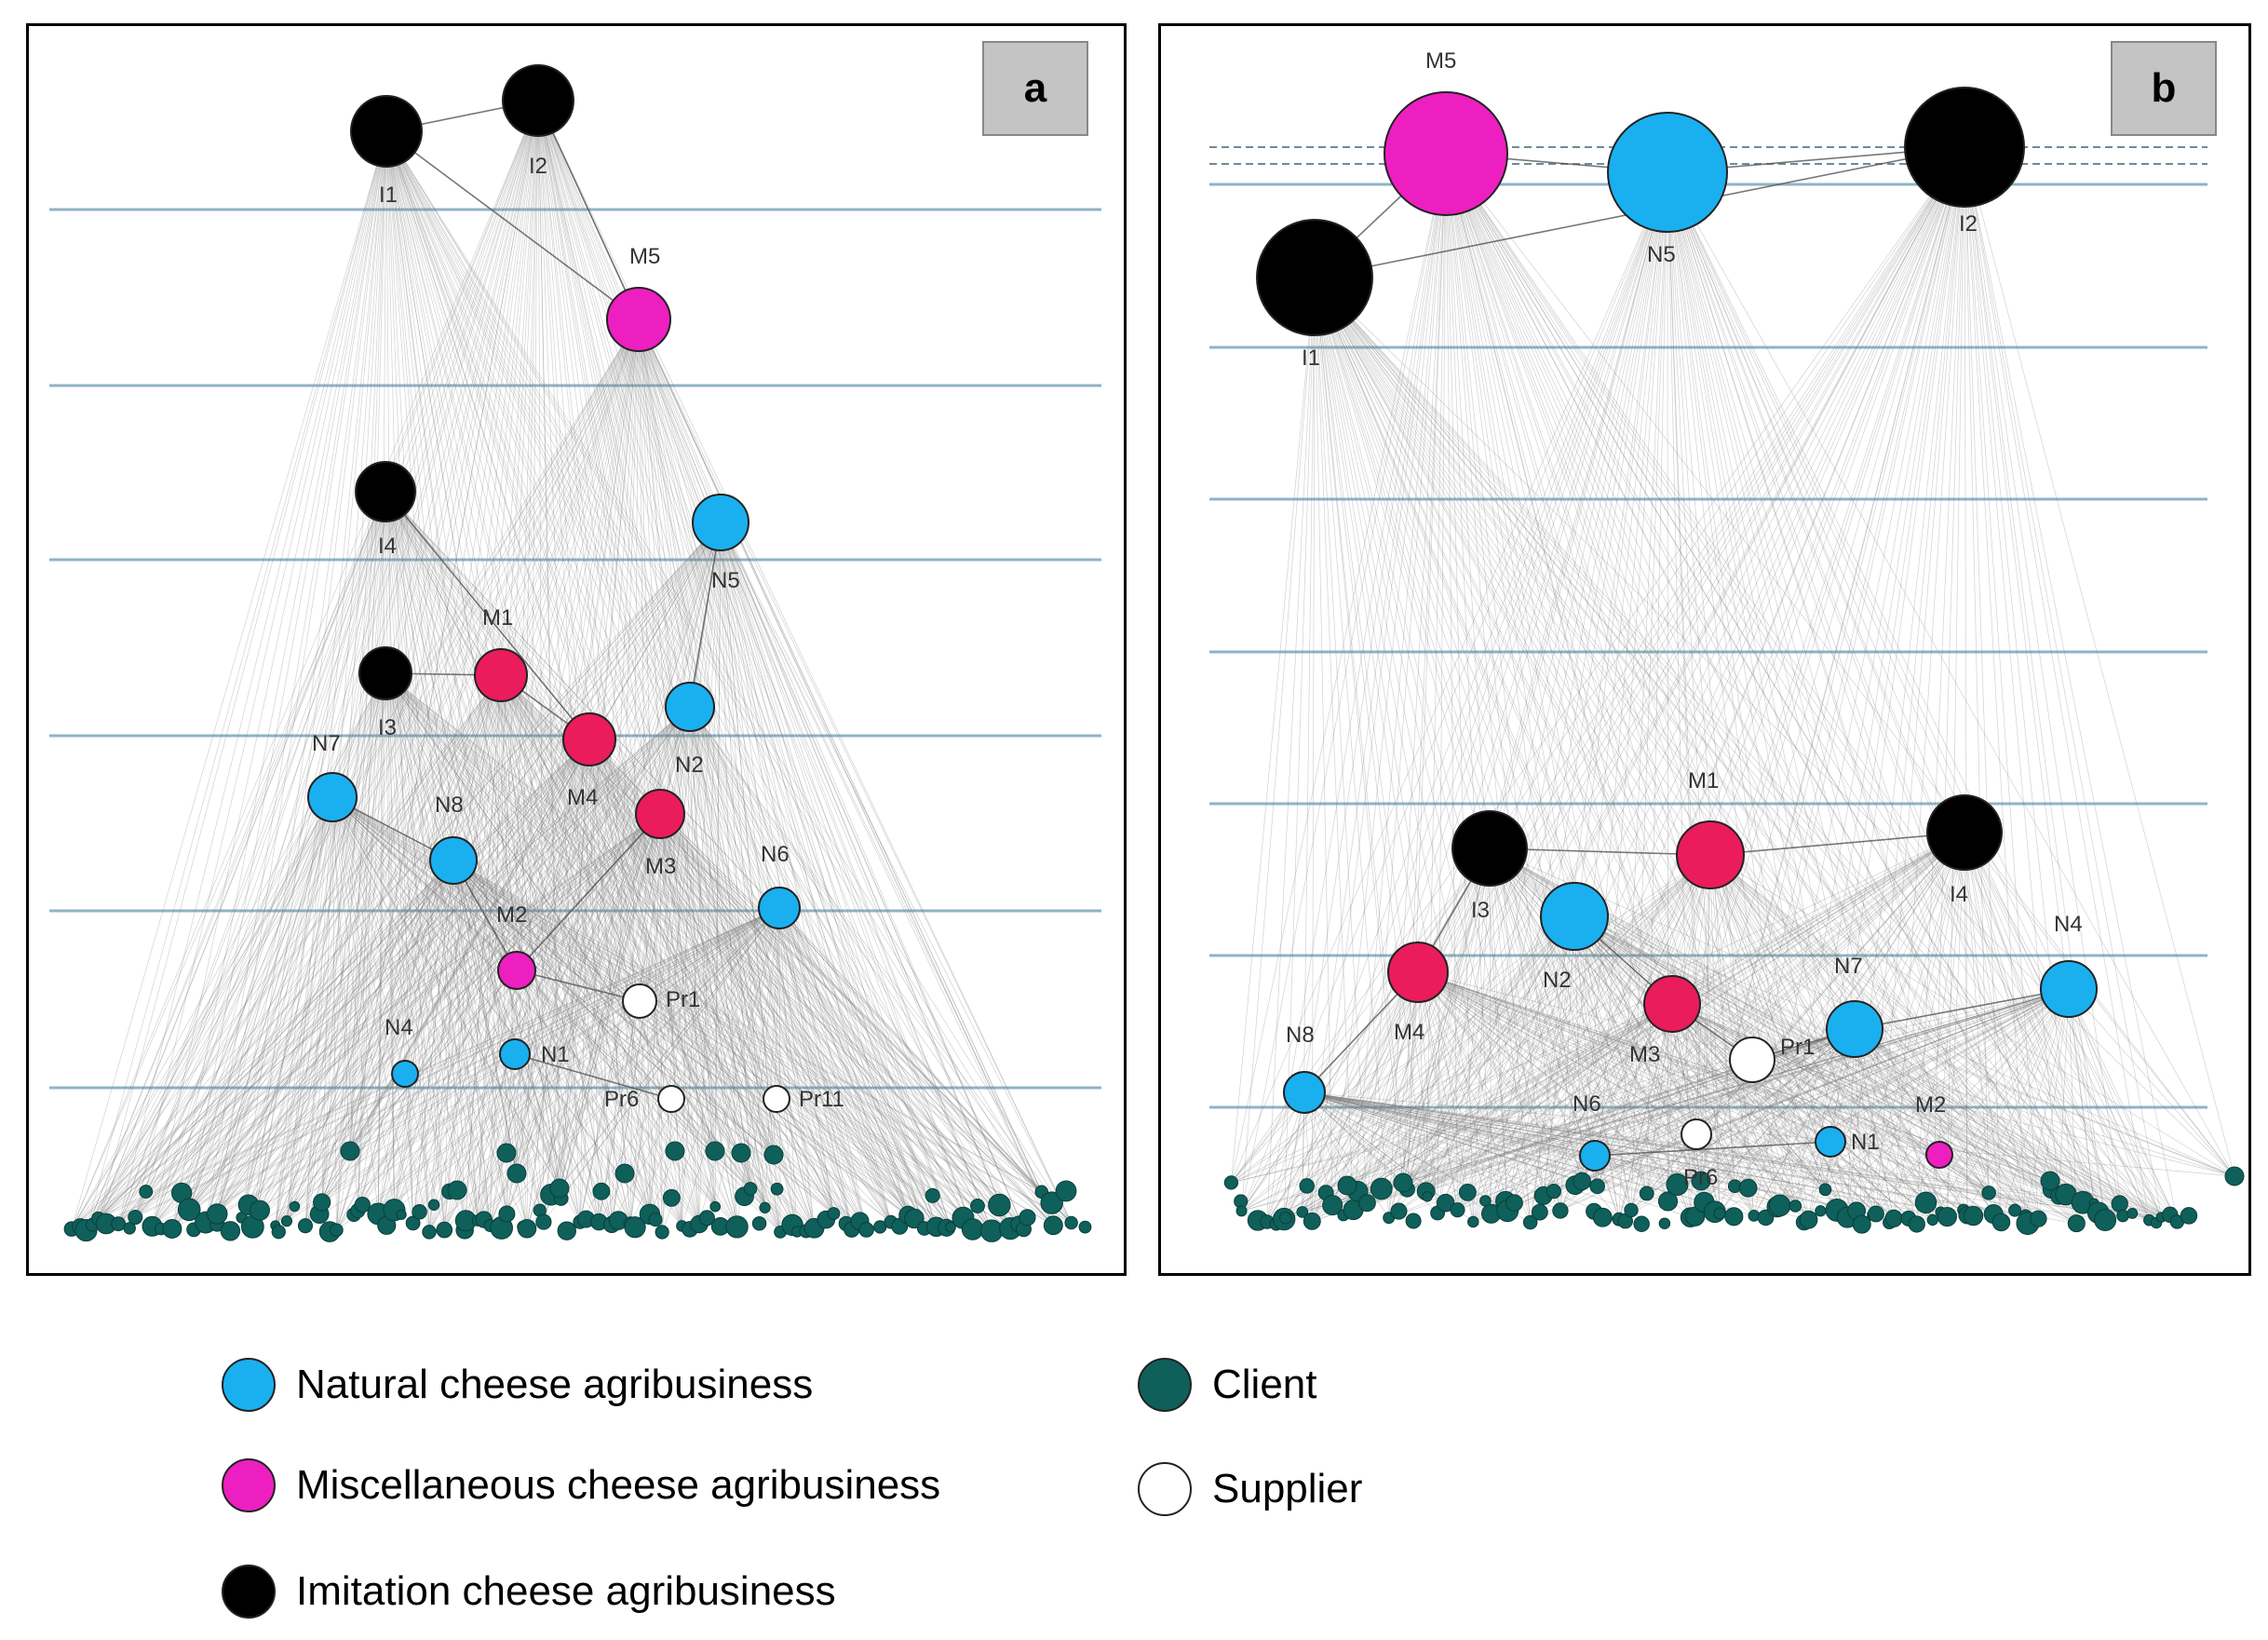  What do you see at coordinates (538, 100) in the screenshot?
I see `node-i2` at bounding box center [538, 100].